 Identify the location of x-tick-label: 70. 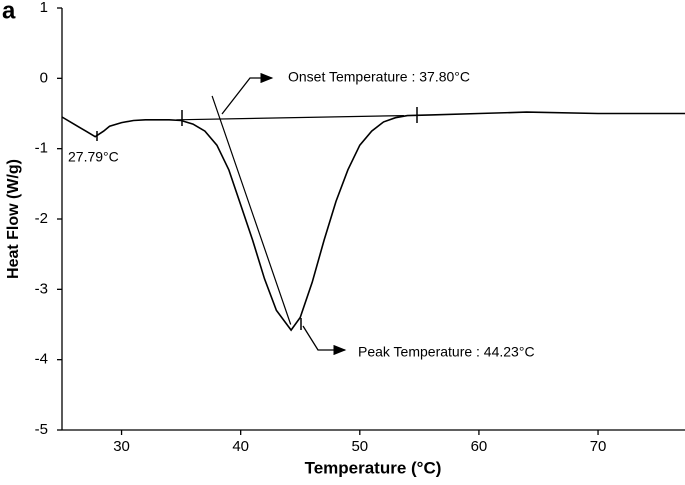
(598, 446).